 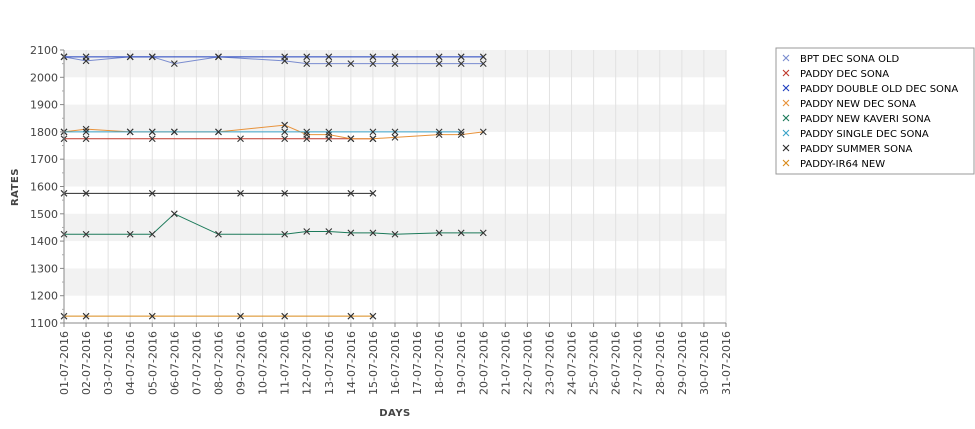 I want to click on x-tick-label: 21-07-2016, so click(x=505, y=363).